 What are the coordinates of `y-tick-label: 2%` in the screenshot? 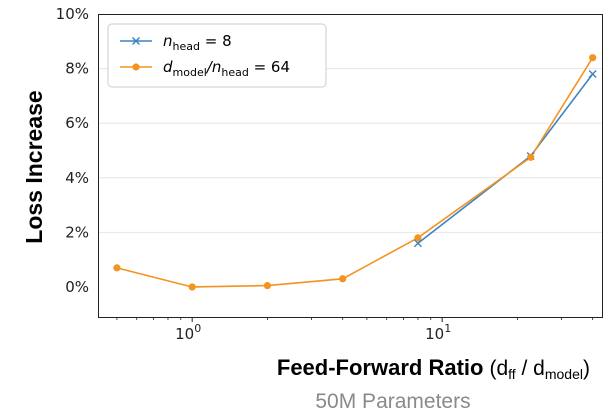 It's located at (77, 232).